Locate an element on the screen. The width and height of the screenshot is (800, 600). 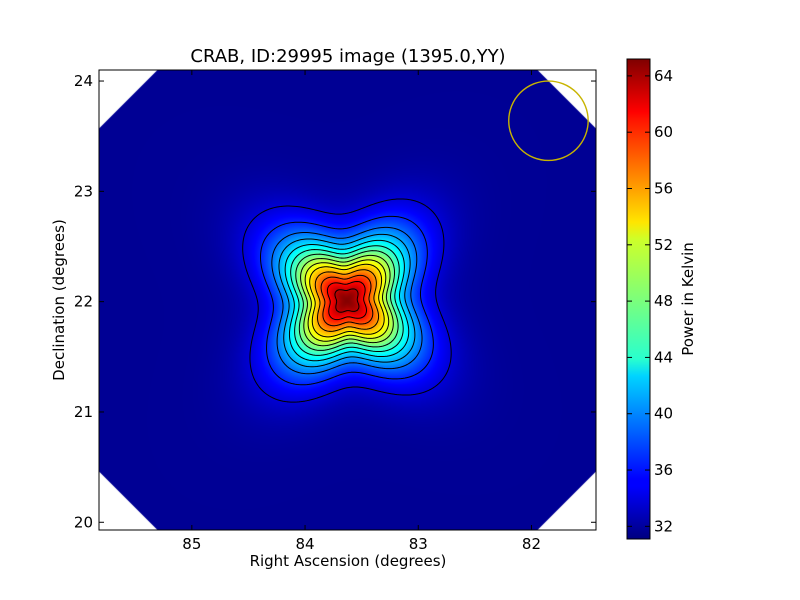
y-tick-label: 21 is located at coordinates (83, 412).